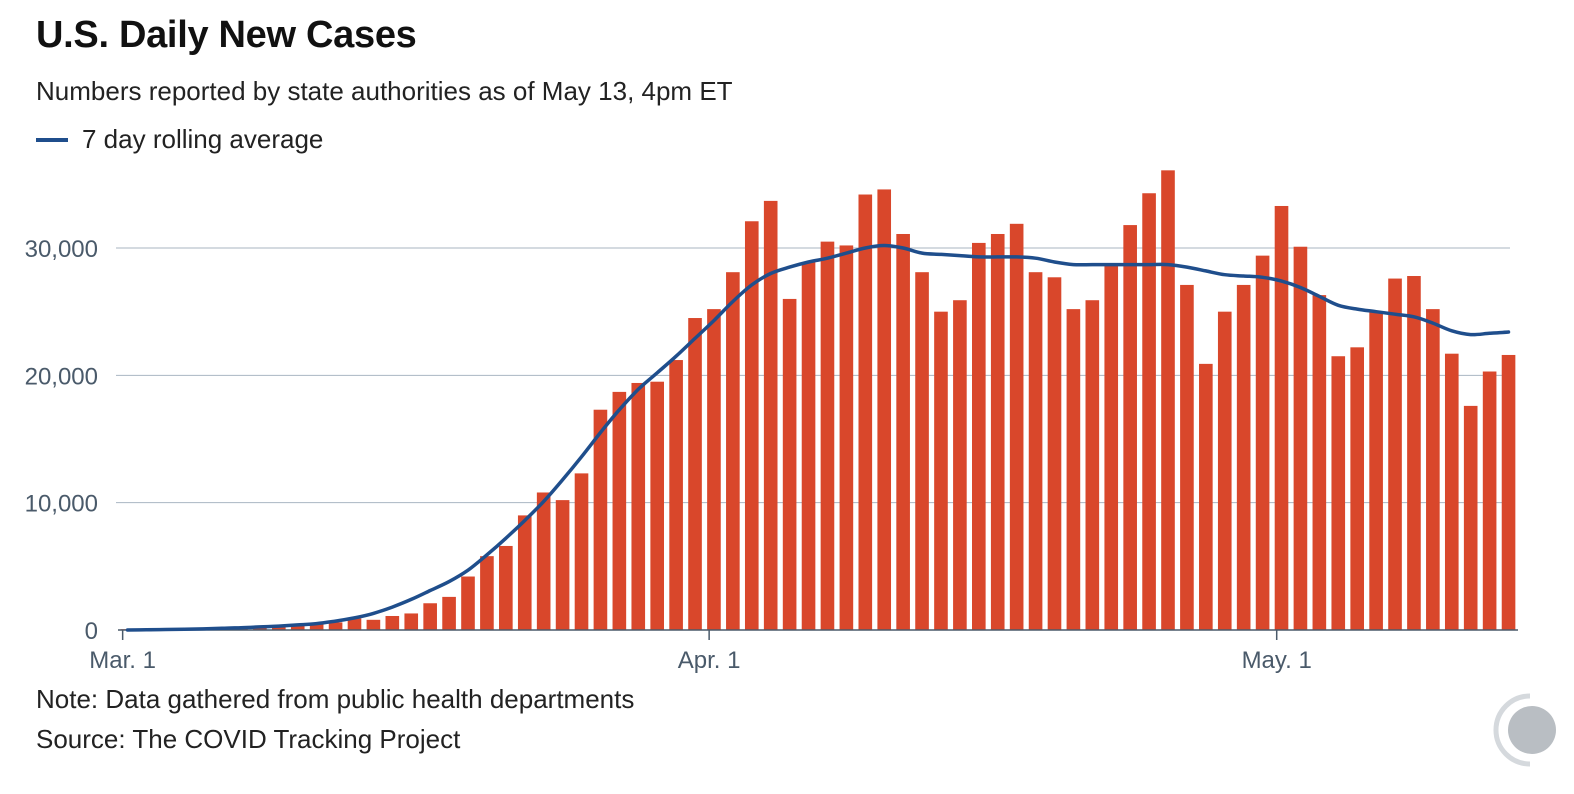 This screenshot has width=1574, height=794. I want to click on y-tick-label: 20,000, so click(61, 376).